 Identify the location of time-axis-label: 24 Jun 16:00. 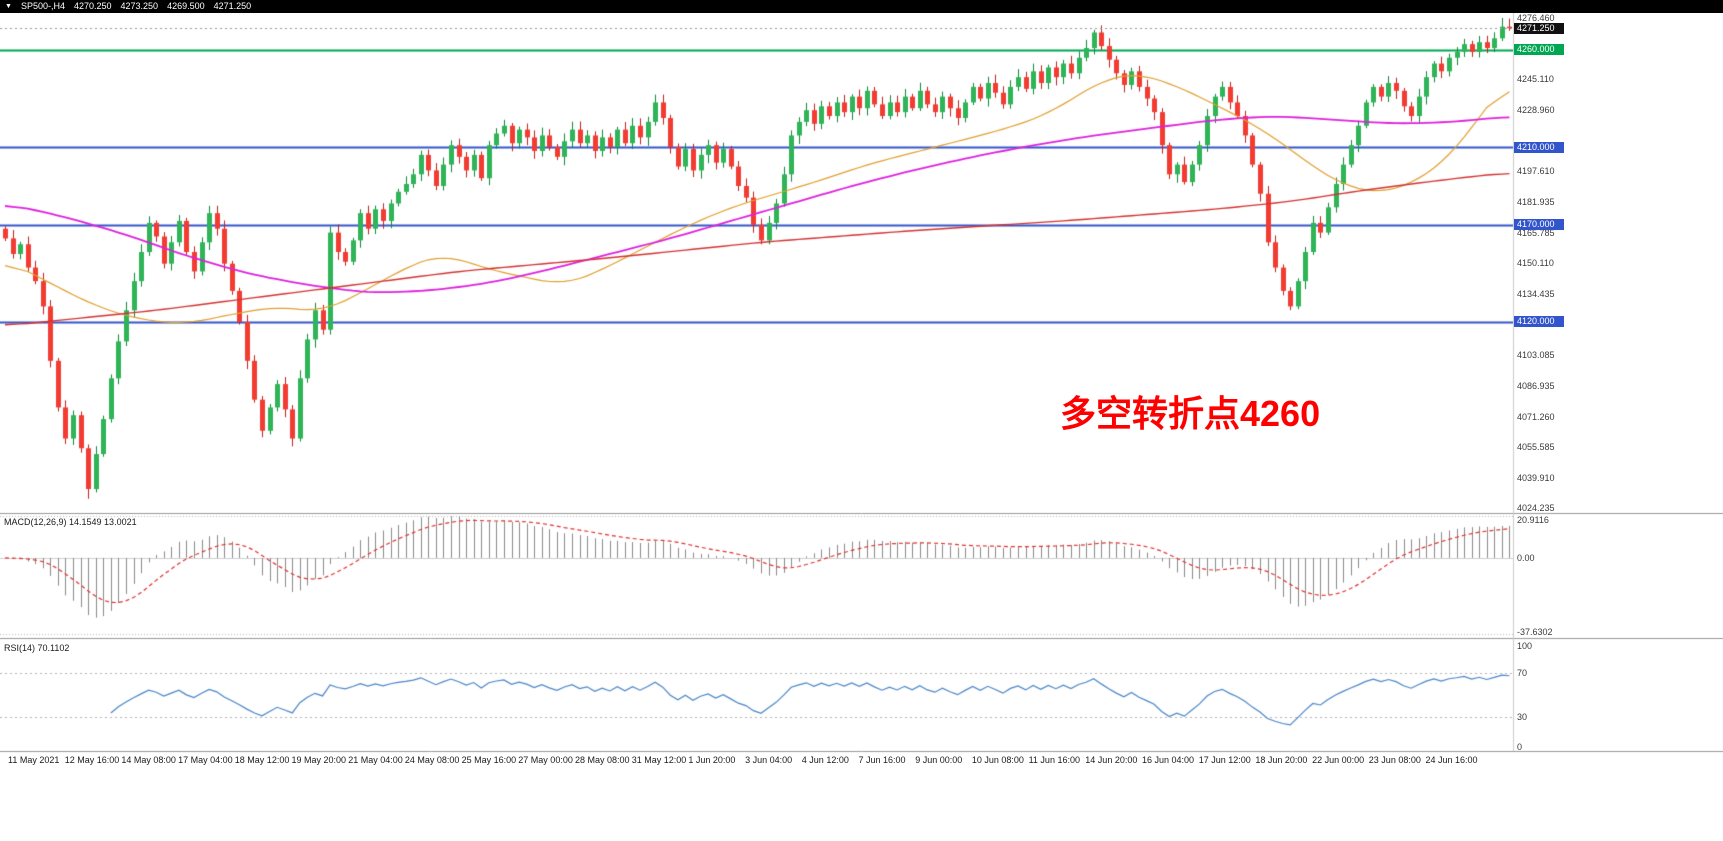
(1451, 760).